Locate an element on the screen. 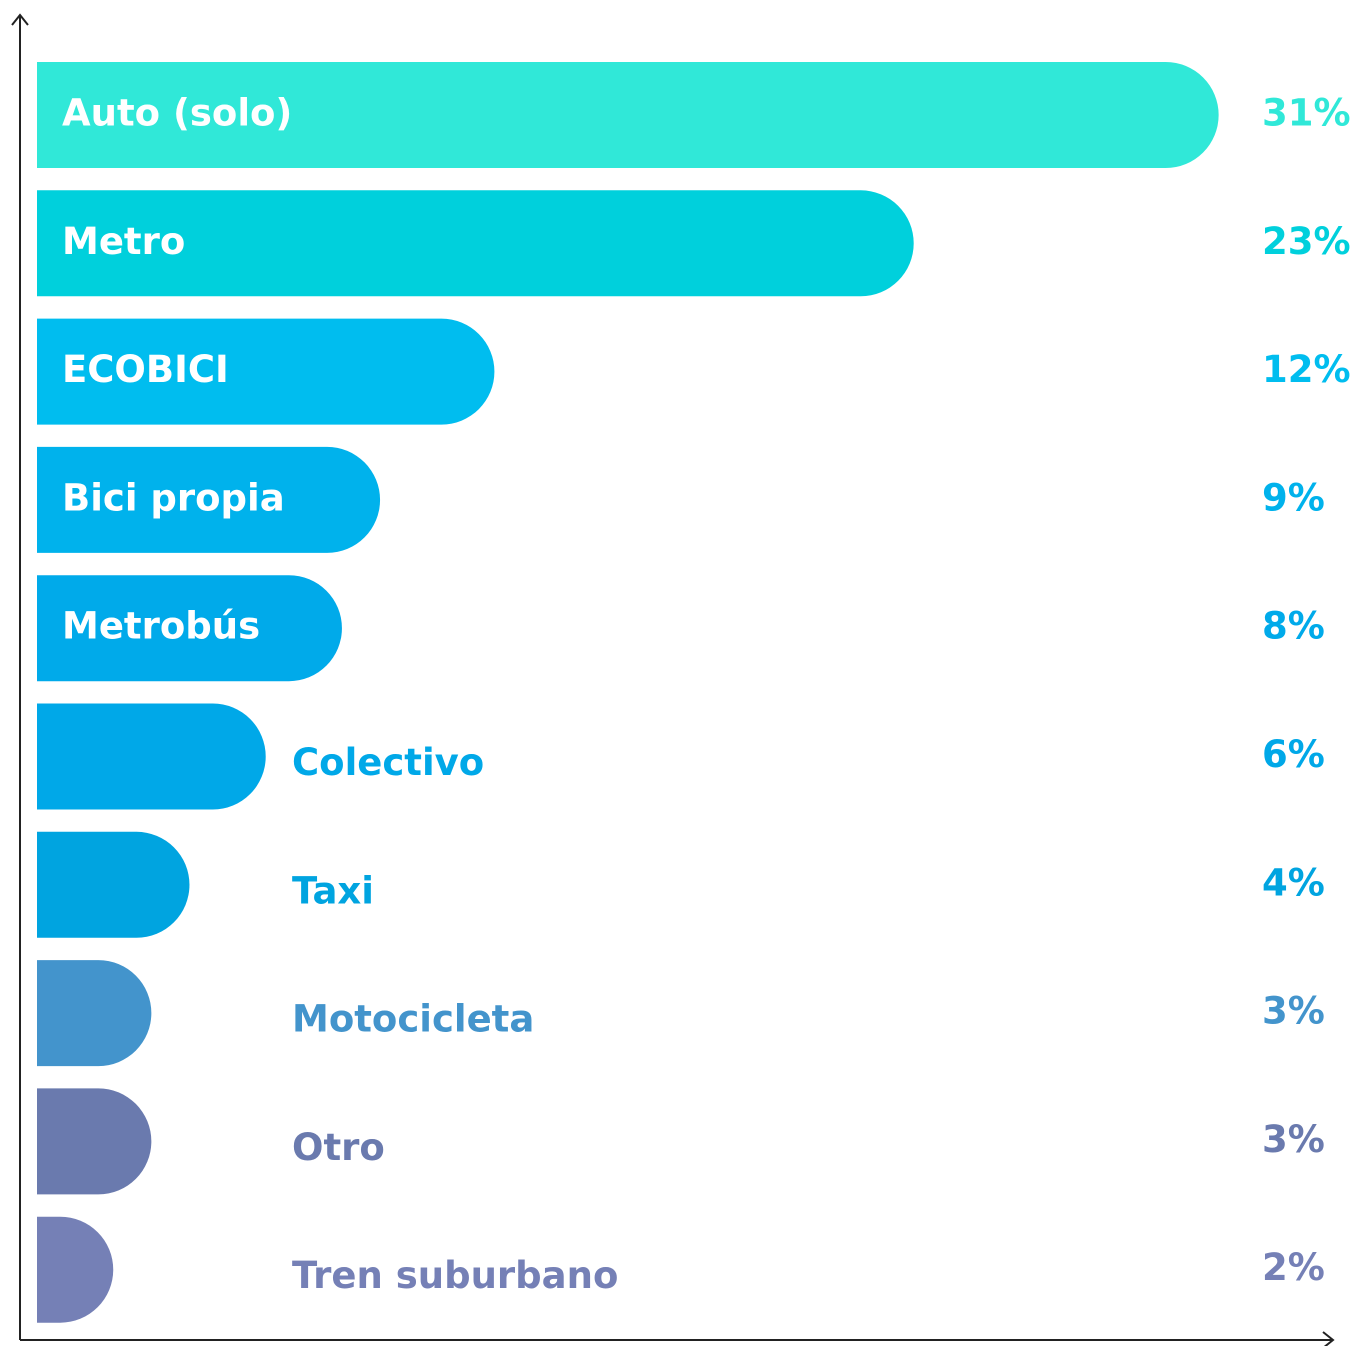 The image size is (1352, 1346). category-label: Bici propia is located at coordinates (173, 497).